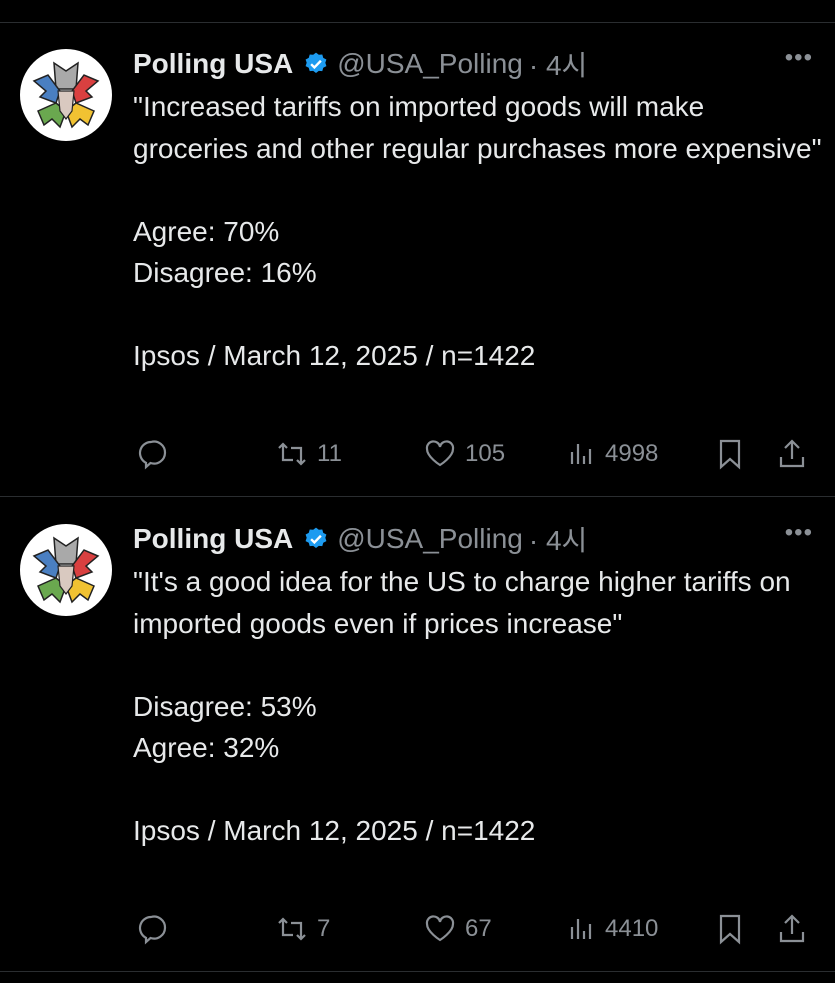 This screenshot has height=983, width=835. Describe the element at coordinates (632, 928) in the screenshot. I see `view-count: 4410` at that location.